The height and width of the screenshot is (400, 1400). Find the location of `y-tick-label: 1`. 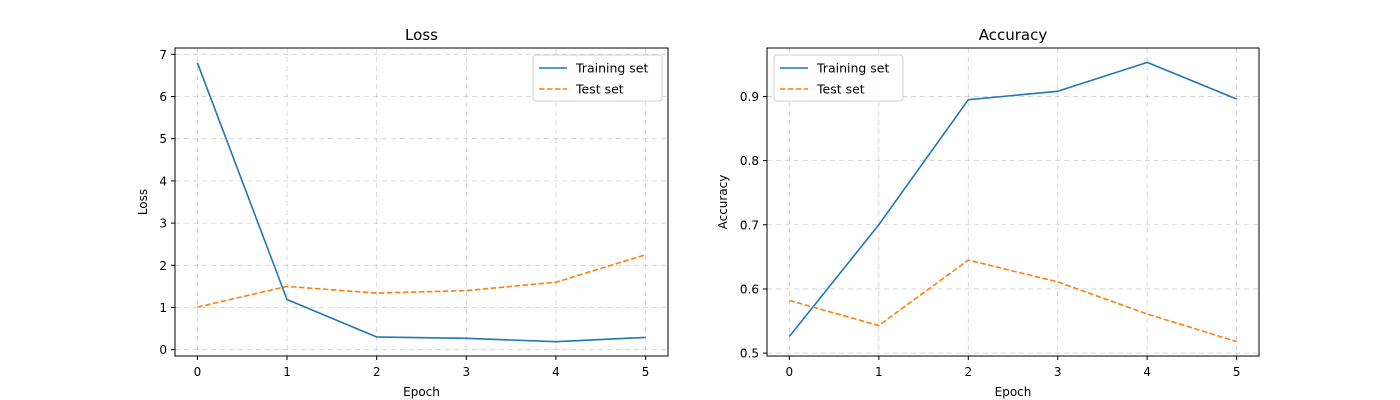

y-tick-label: 1 is located at coordinates (163, 308).